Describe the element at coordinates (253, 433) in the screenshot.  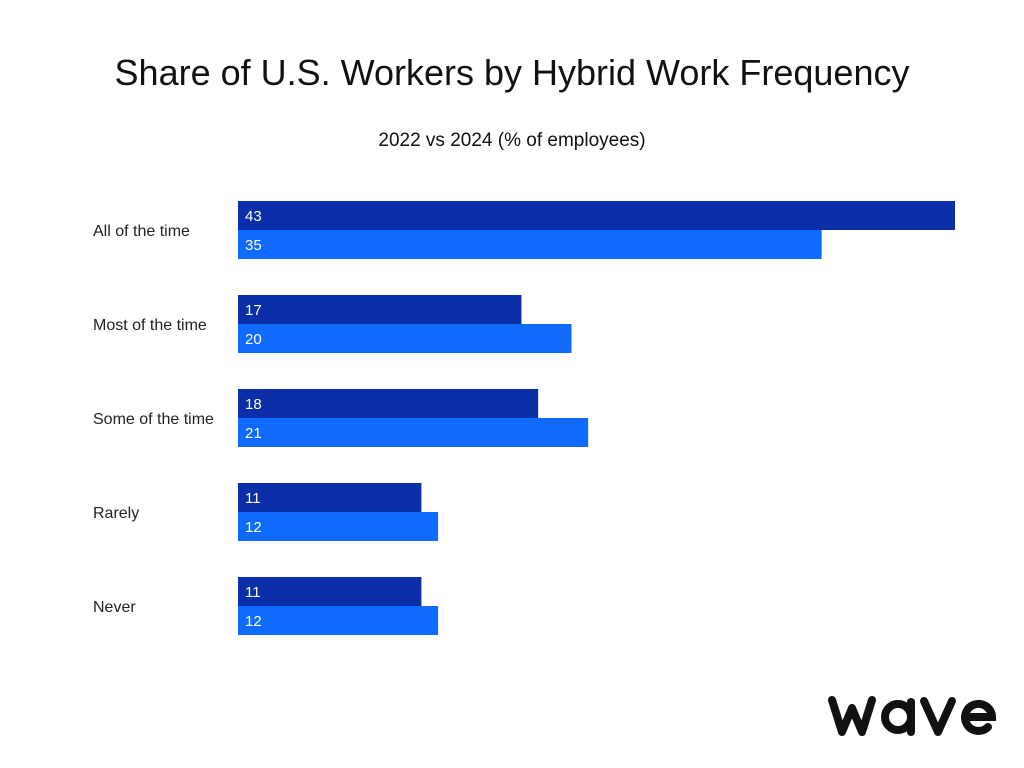
I see `bar-value-label: 21` at that location.